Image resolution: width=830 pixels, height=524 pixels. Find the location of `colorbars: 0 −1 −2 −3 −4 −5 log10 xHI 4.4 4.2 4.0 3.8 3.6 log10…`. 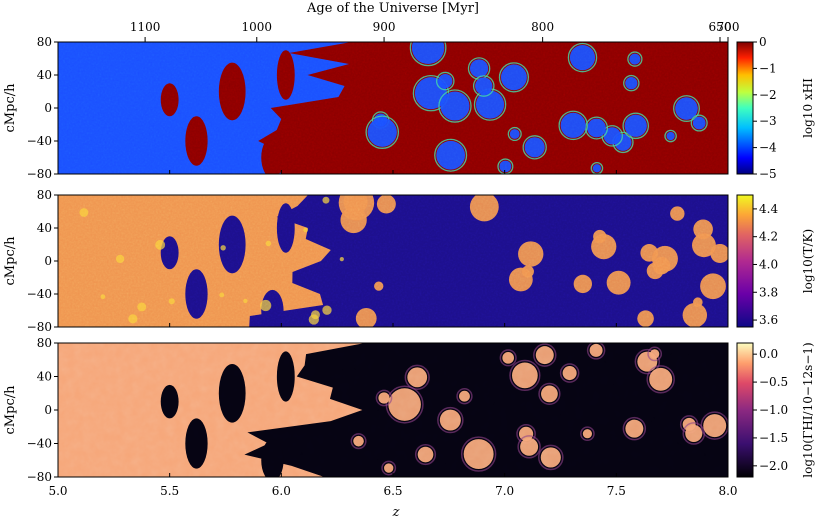

colorbars: 0 −1 −2 −3 −4 −5 log10 xHI 4.4 4.2 4.0 3.8 3.6 log10… is located at coordinates (775, 256).